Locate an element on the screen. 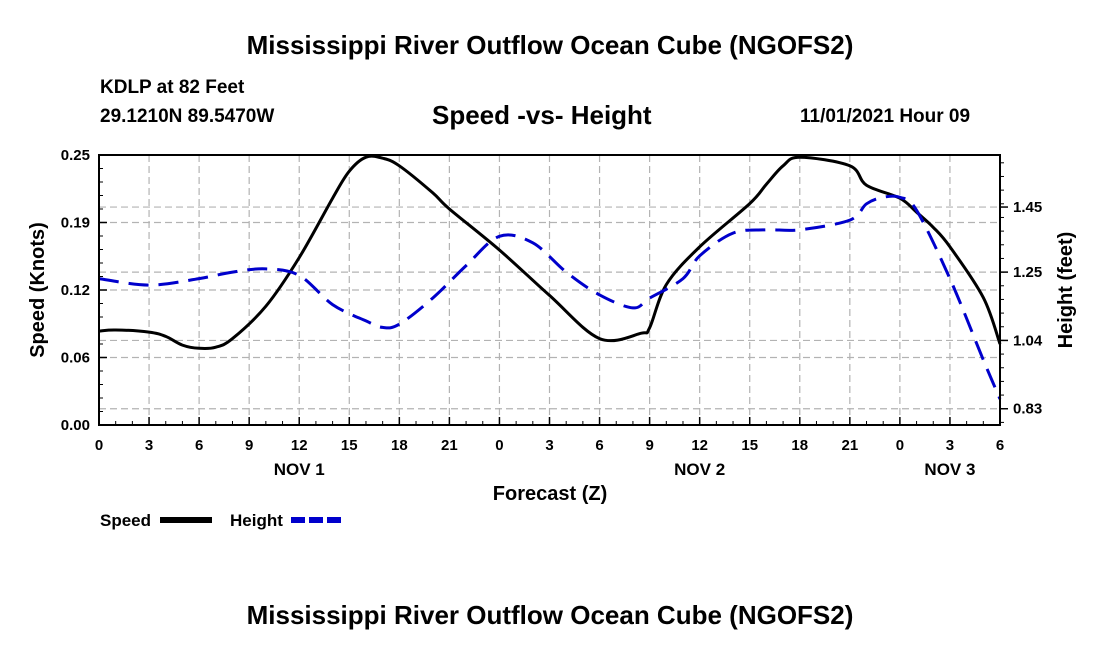  y-tick-label: 0.12 is located at coordinates (75, 290).